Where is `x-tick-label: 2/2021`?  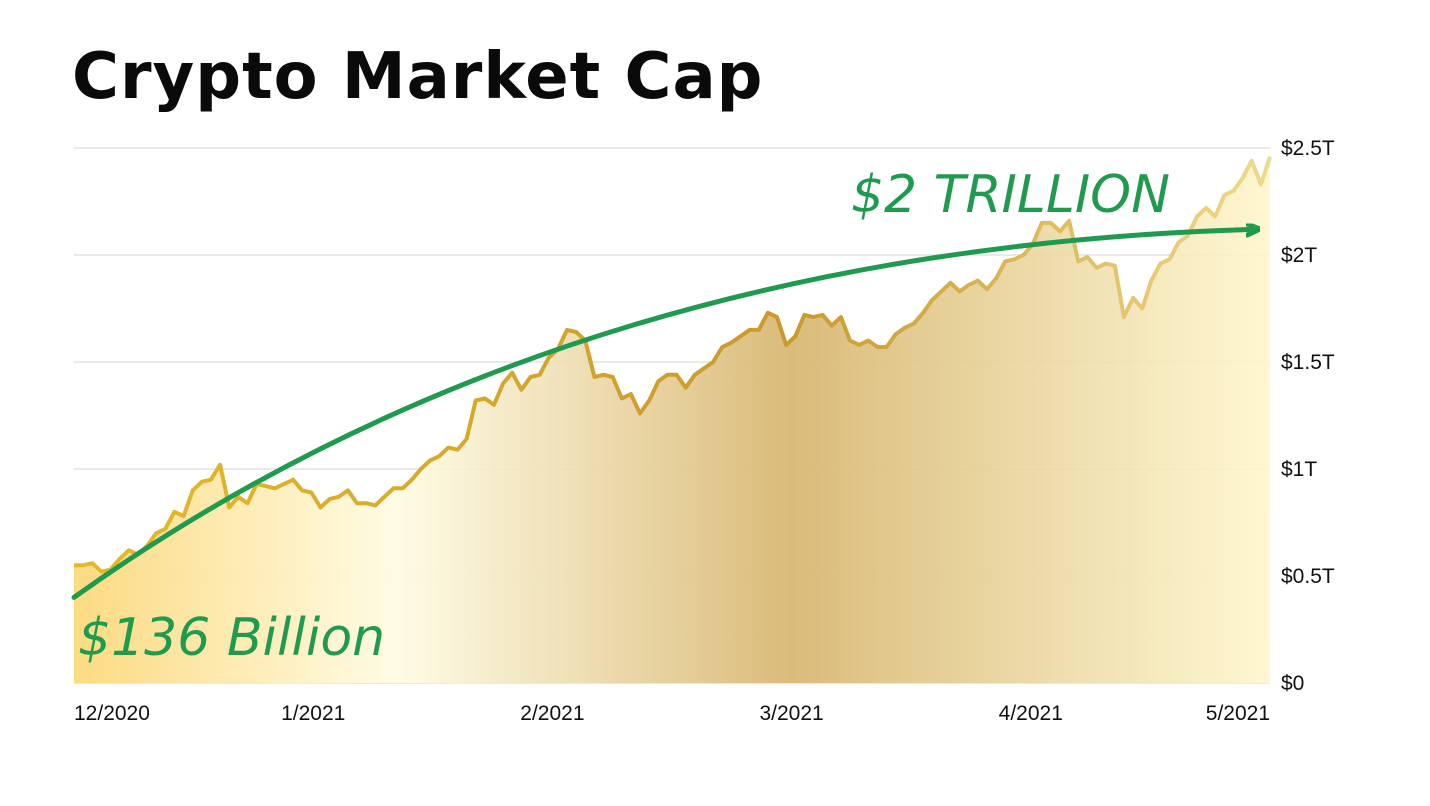
x-tick-label: 2/2021 is located at coordinates (552, 713).